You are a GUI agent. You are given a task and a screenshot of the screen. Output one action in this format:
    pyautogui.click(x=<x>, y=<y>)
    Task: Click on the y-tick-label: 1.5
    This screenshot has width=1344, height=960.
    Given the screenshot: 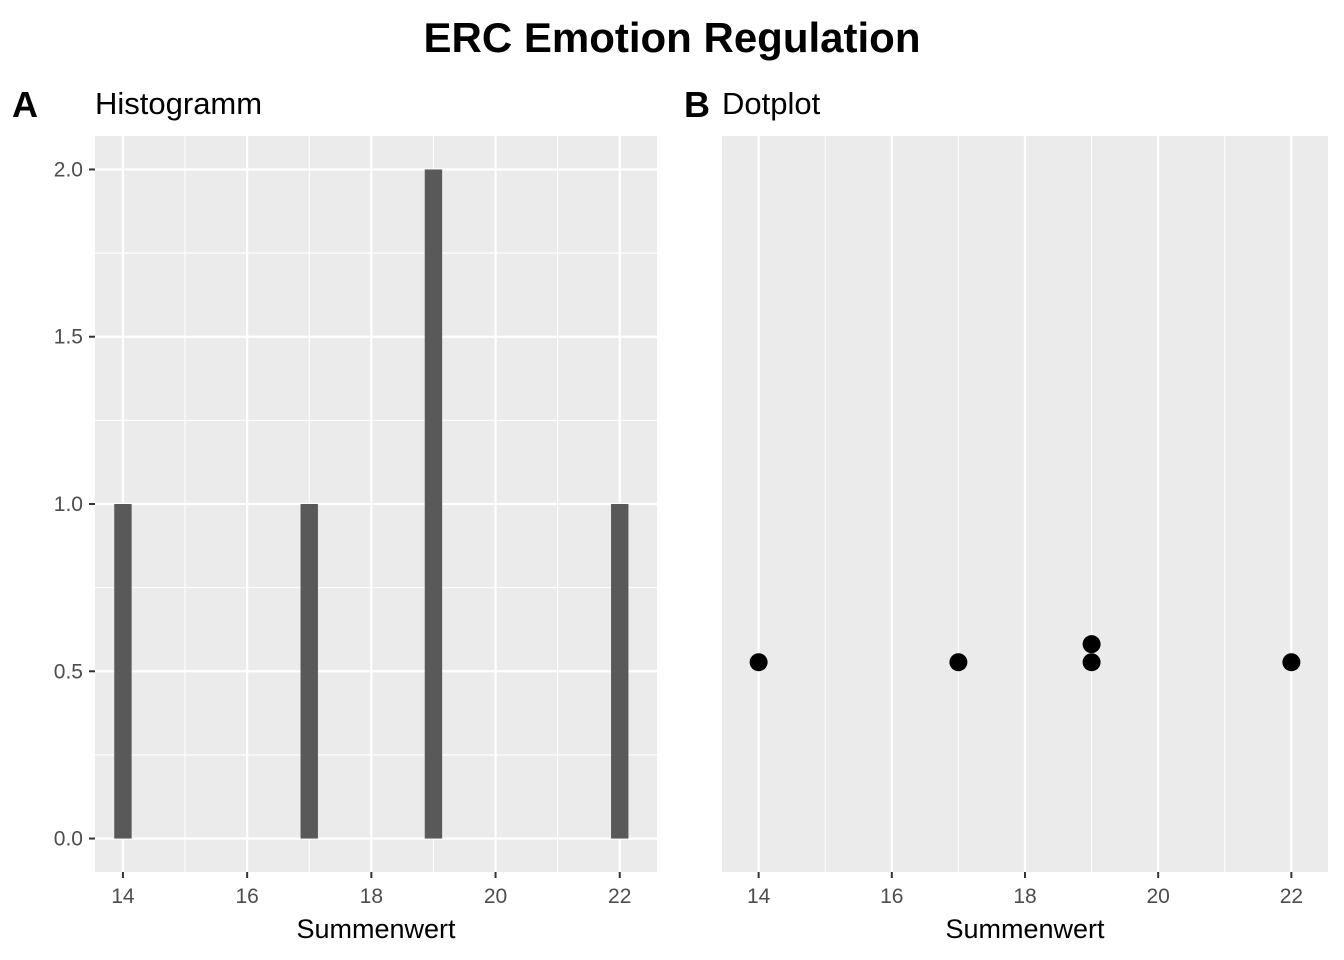 What is the action you would take?
    pyautogui.click(x=68, y=337)
    